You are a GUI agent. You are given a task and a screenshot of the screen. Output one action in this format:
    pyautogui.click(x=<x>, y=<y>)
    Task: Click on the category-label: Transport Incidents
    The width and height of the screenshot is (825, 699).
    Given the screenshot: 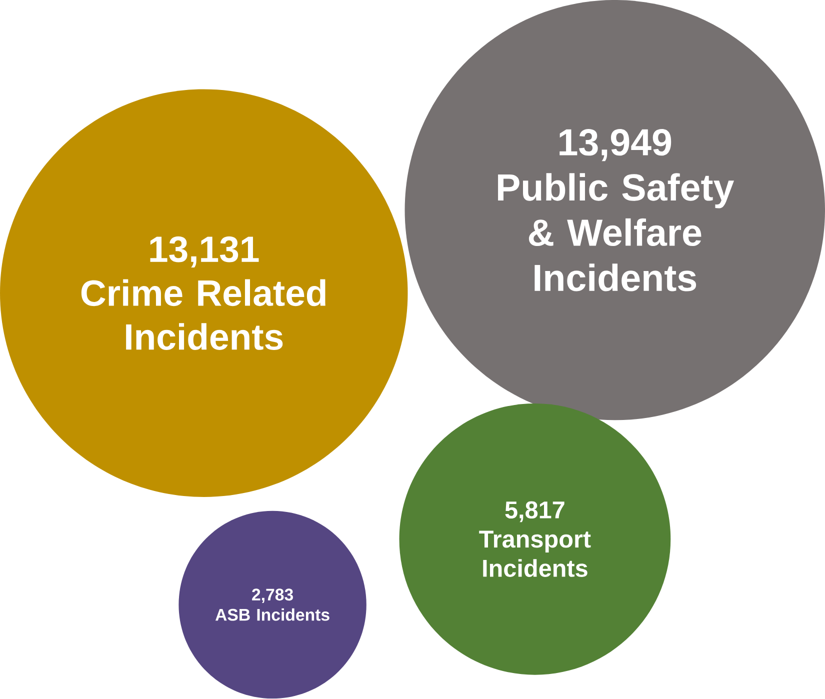 What is the action you would take?
    pyautogui.click(x=535, y=554)
    